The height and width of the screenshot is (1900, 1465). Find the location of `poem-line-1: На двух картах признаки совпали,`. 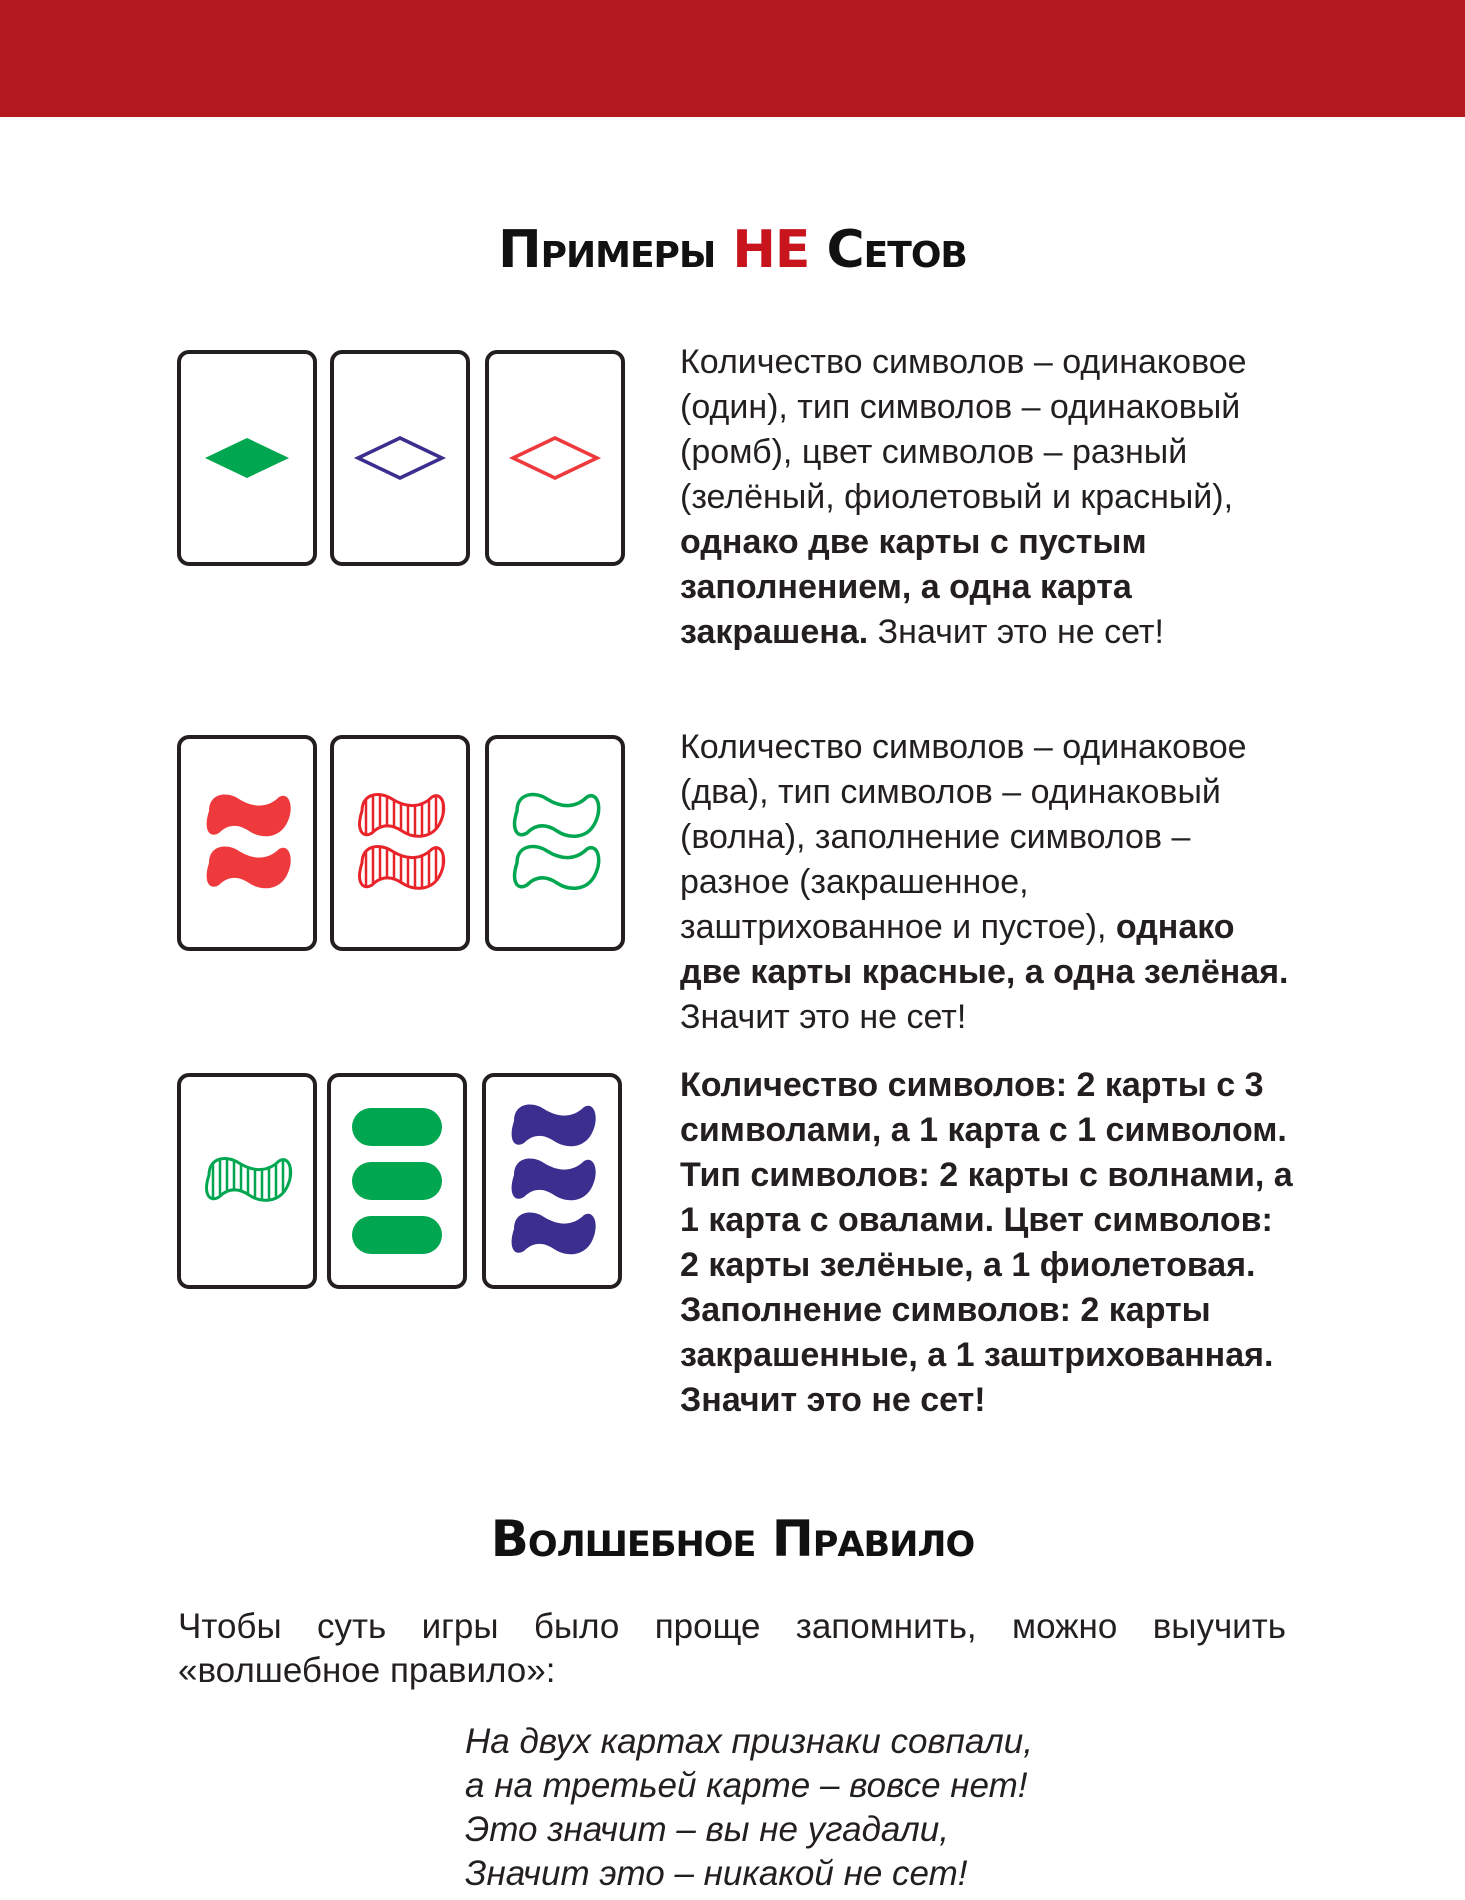

poem-line-1: На двух картах признаки совпали, is located at coordinates (749, 1741).